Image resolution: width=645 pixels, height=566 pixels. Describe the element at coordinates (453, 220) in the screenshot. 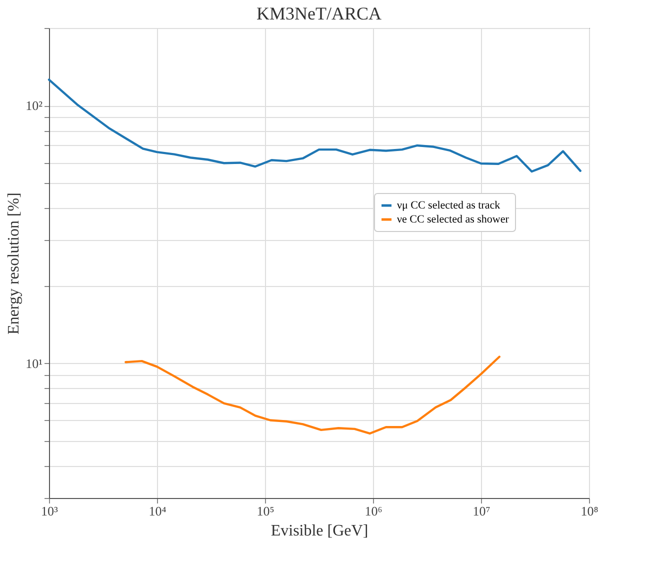

I see `legend-label: νe CC selected as shower` at that location.